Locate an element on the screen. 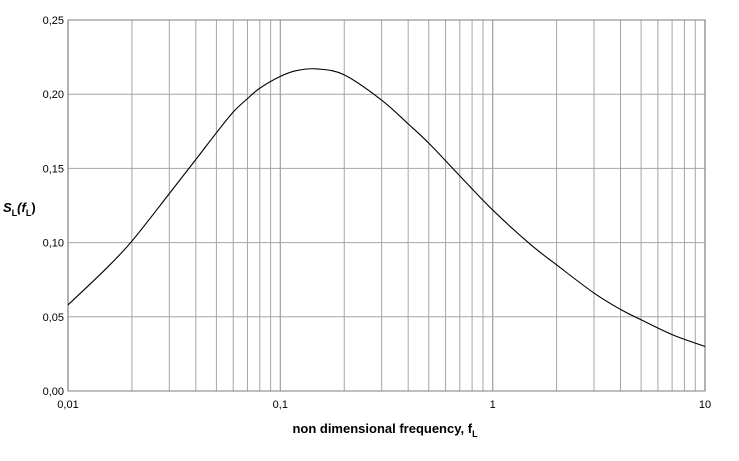 The width and height of the screenshot is (739, 461). y-tick-labels: 0,00 0,05 0,10 0,15 0,20 0,25 is located at coordinates (53, 206).